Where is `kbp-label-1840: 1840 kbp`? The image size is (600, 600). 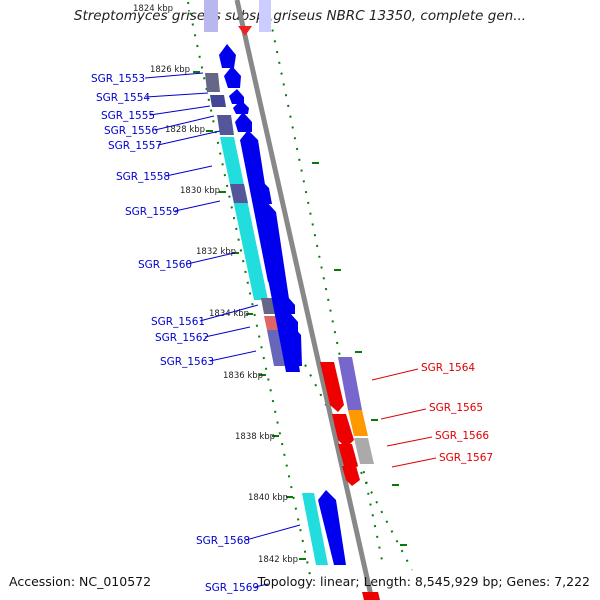 kbp-label-1840: 1840 kbp is located at coordinates (268, 498).